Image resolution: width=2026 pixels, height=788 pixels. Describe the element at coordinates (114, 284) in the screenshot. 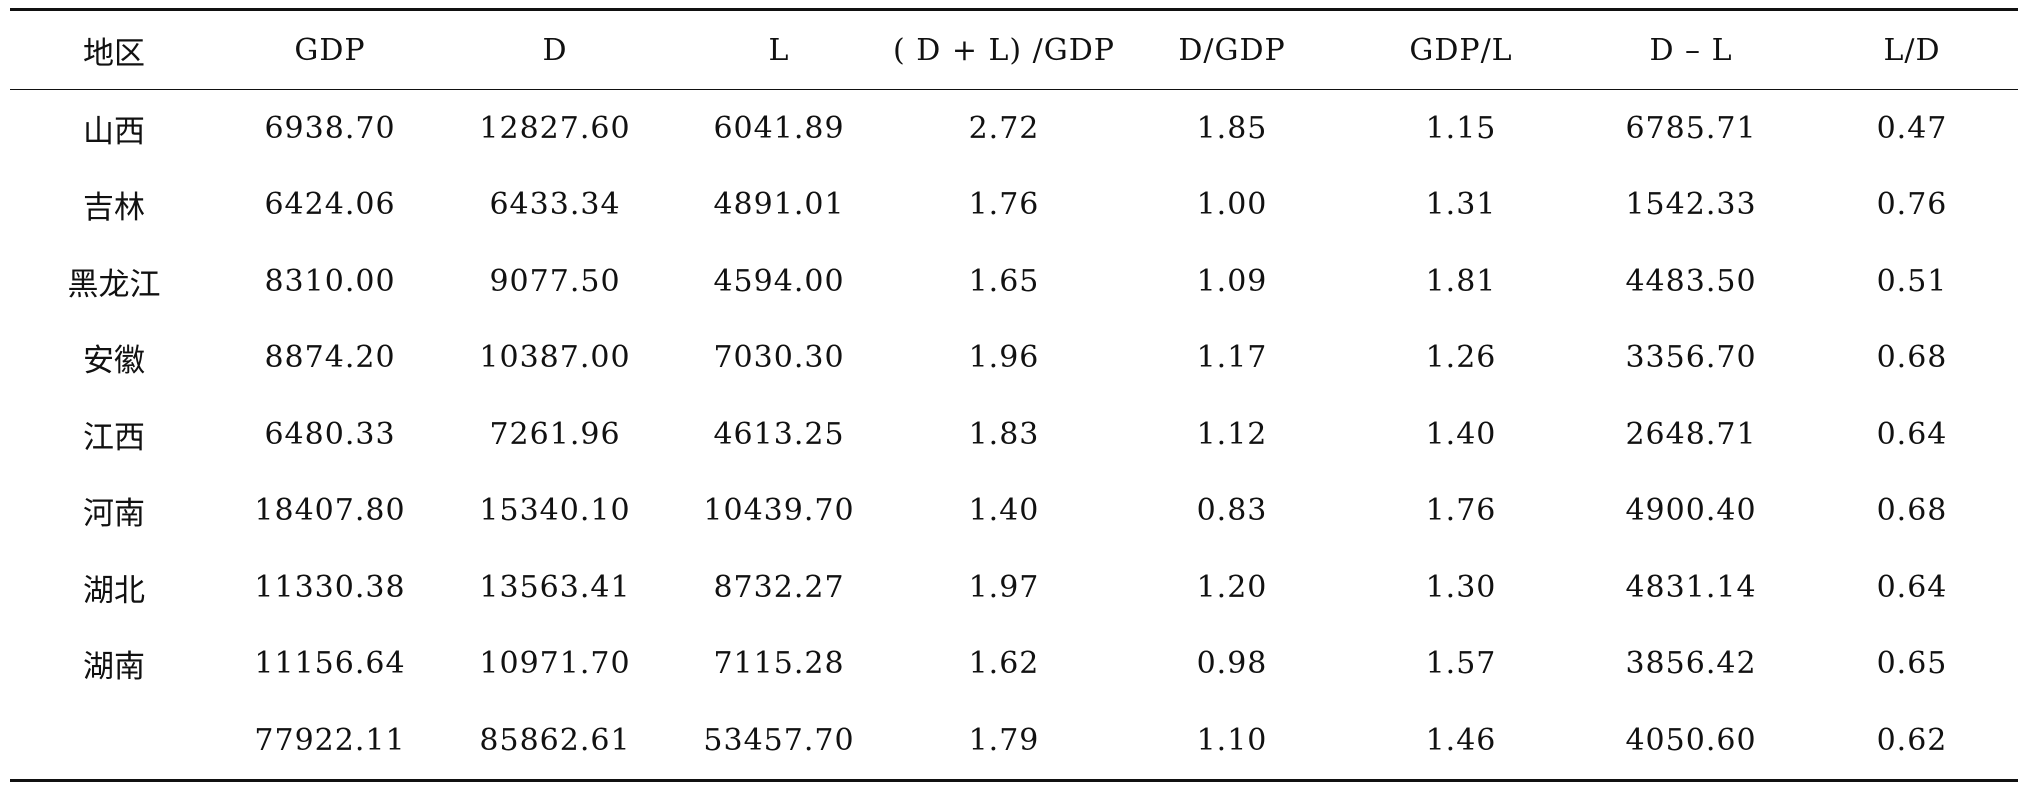

I see `cell-region: 黑龙江` at that location.